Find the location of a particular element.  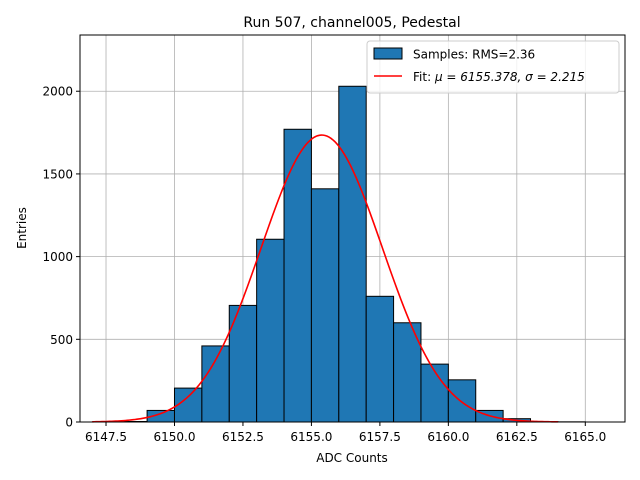

y-tick-label: 1500 is located at coordinates (57, 174).